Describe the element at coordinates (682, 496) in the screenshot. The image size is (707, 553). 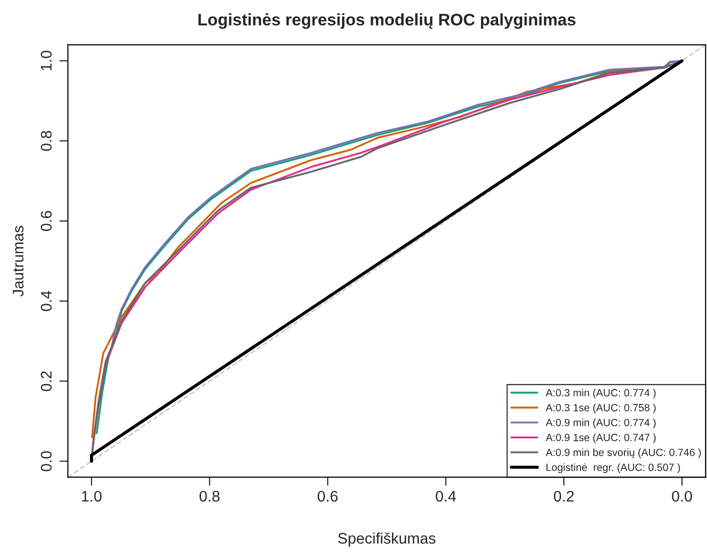
I see `x-tick-label: 0.0` at that location.